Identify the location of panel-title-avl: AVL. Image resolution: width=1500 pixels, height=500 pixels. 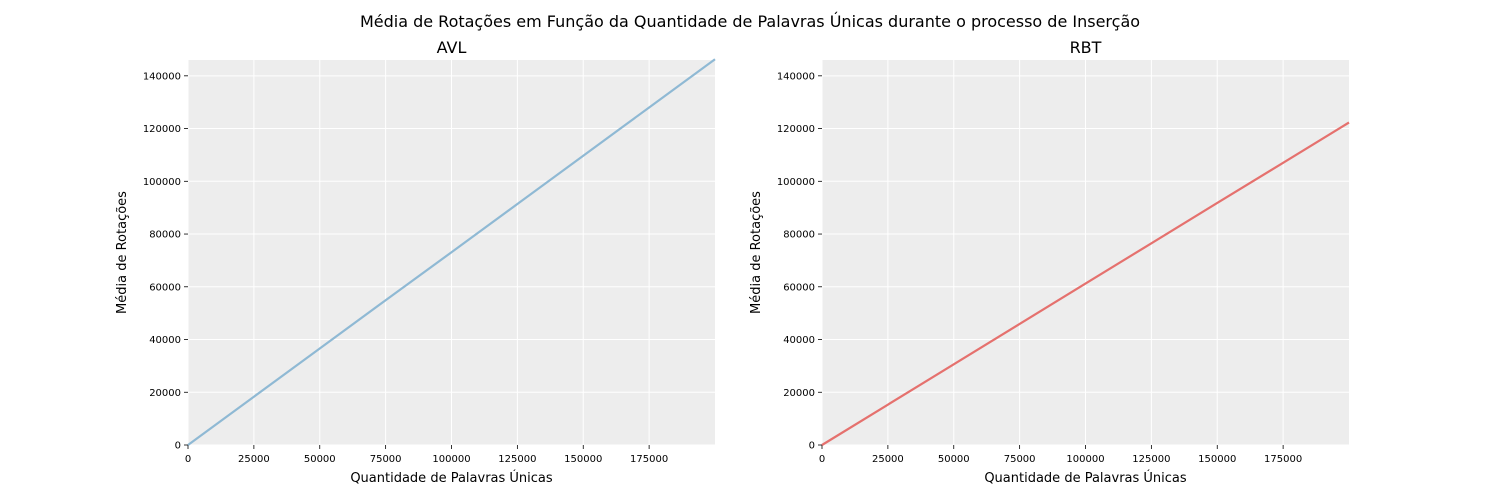
(452, 47).